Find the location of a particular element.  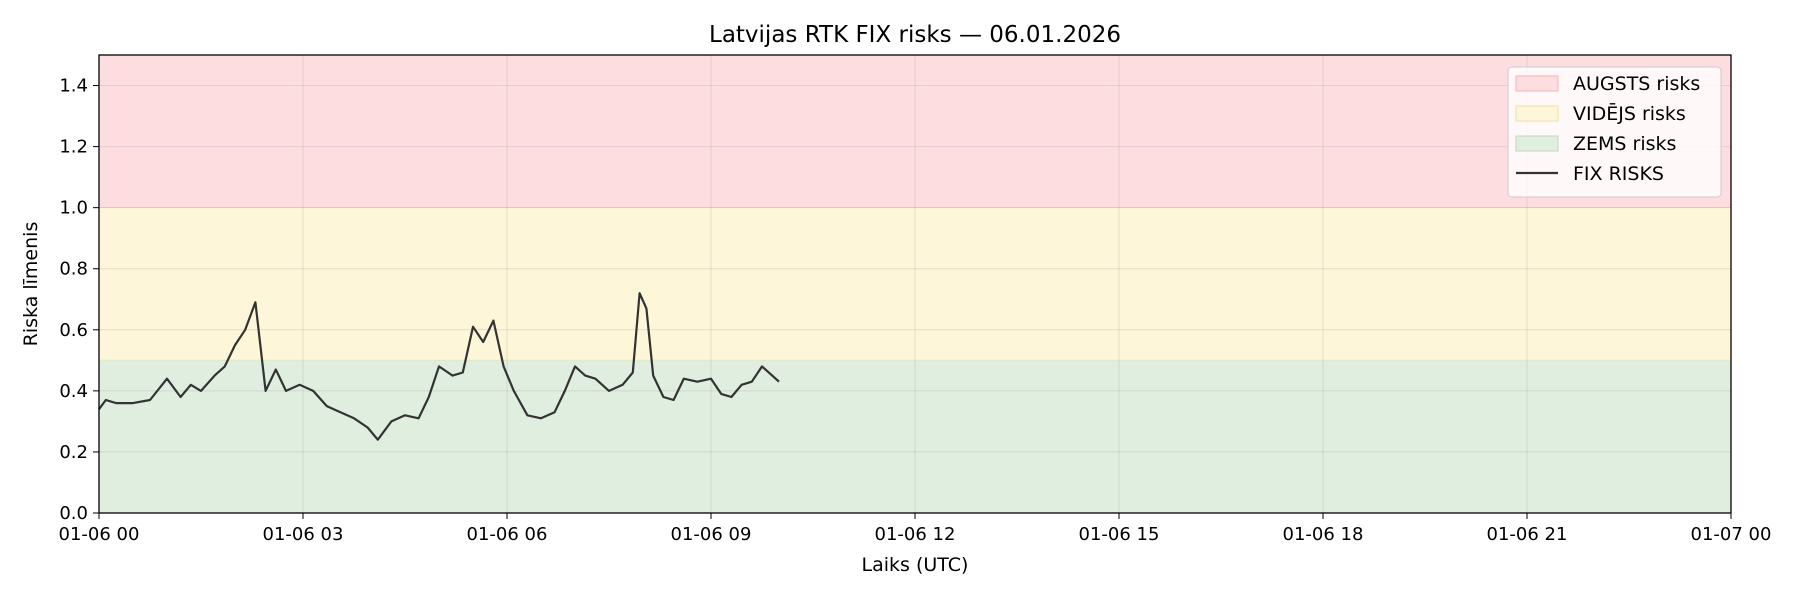

x-tick-label-0: 01-06 00 is located at coordinates (99, 534).